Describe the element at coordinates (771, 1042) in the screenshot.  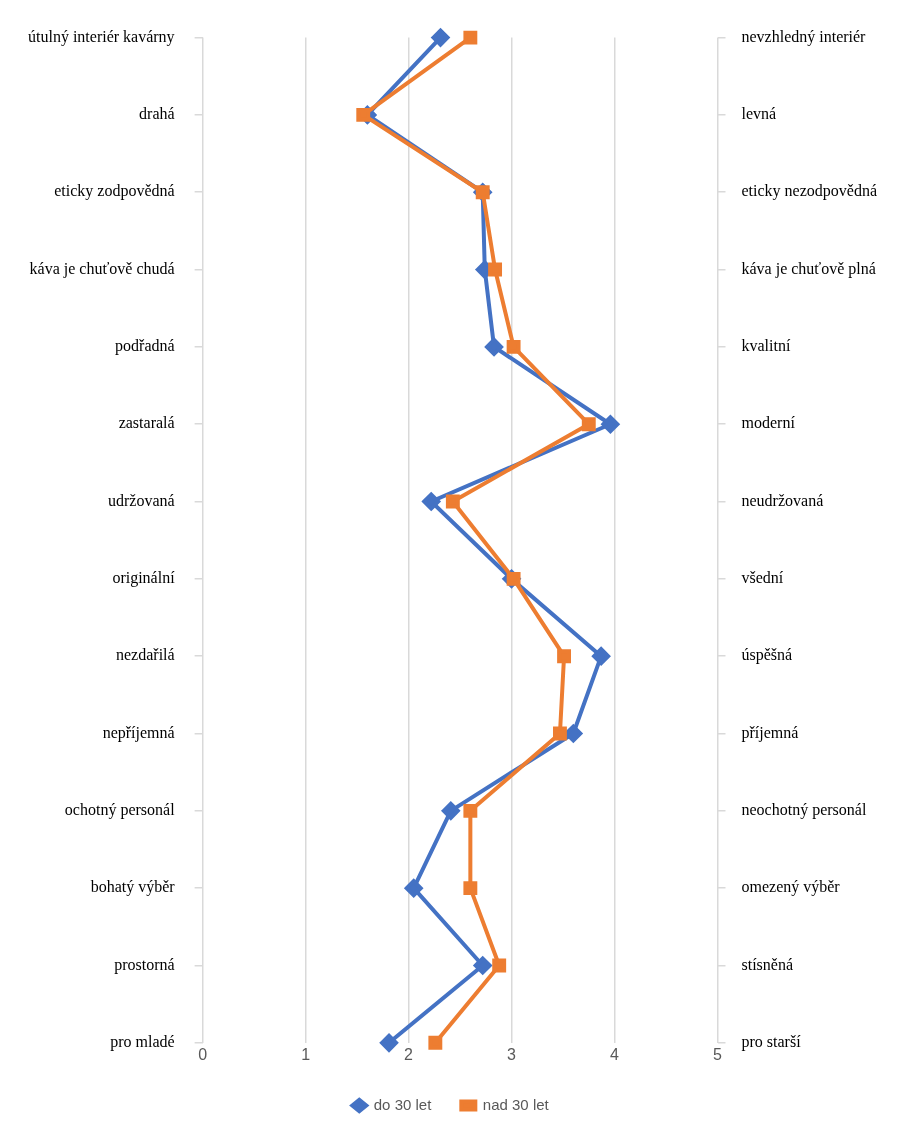
I see `y2-tick-label: pro starší` at that location.